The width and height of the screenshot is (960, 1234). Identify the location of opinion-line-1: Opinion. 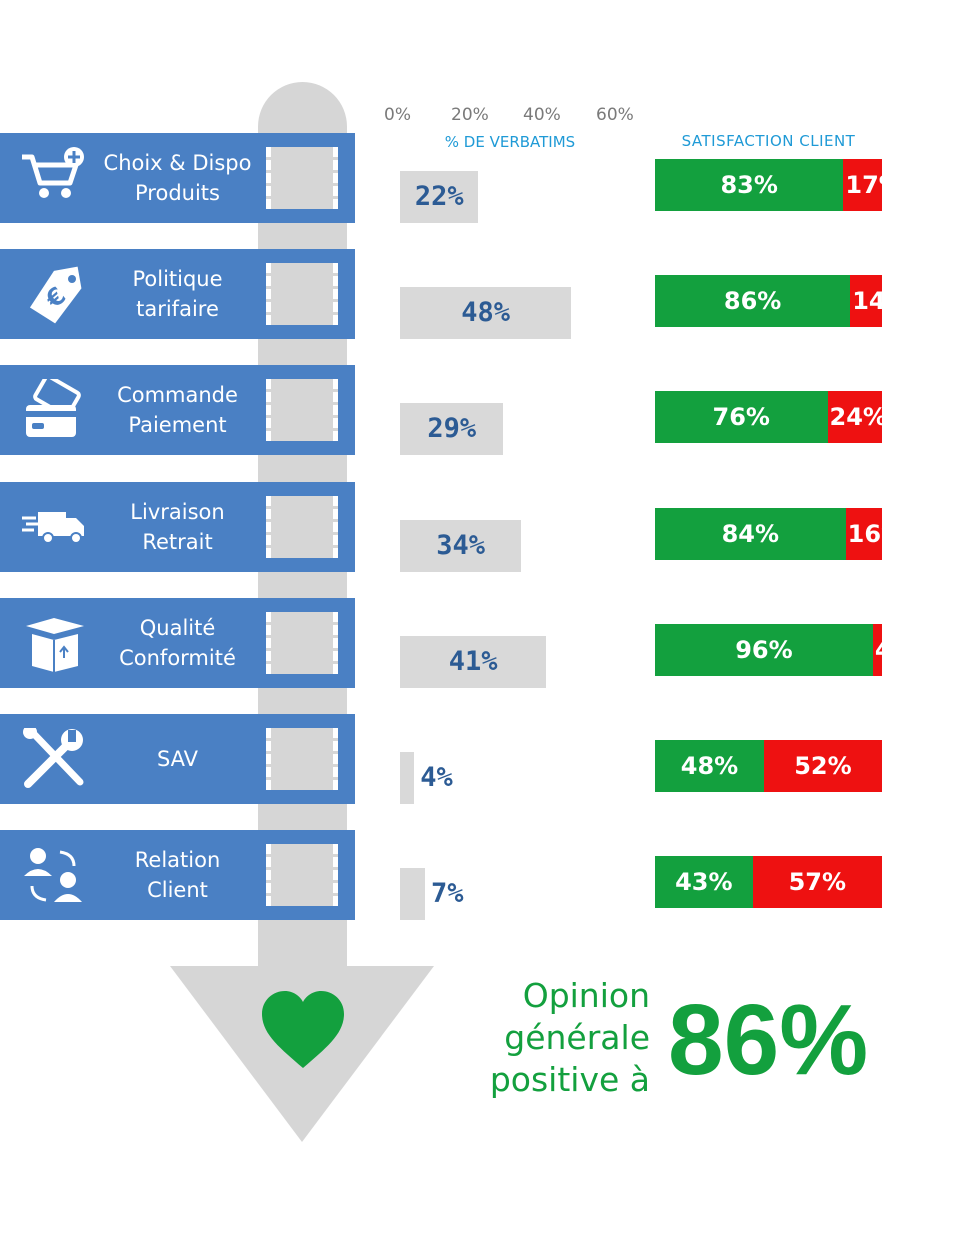
(586, 995).